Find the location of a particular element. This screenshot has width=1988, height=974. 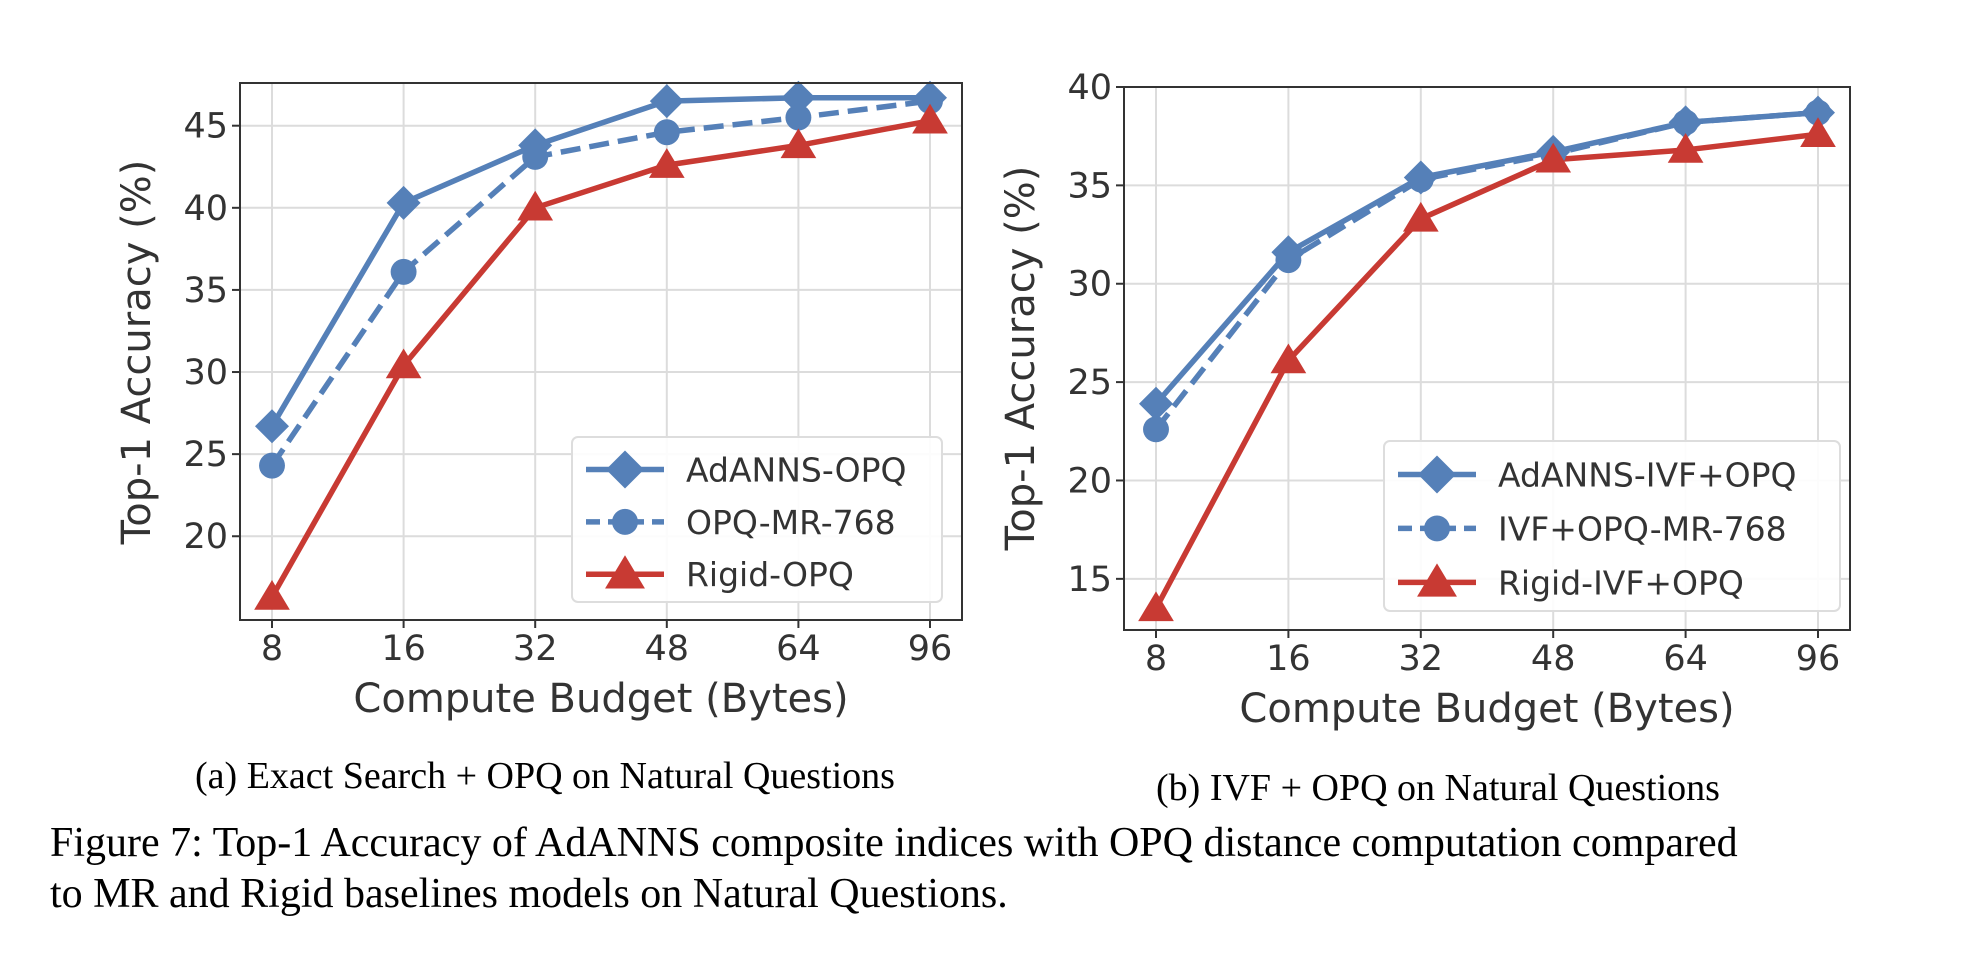

legend-label-1: AdANNS-IVF+OPQ is located at coordinates (1647, 474).